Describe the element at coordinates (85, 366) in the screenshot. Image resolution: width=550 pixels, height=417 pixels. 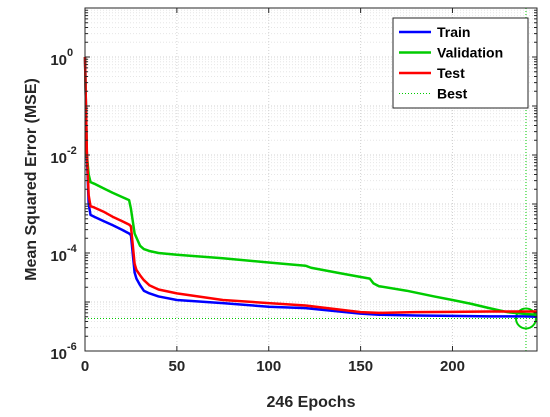
I see `x-tick-label: 0` at that location.